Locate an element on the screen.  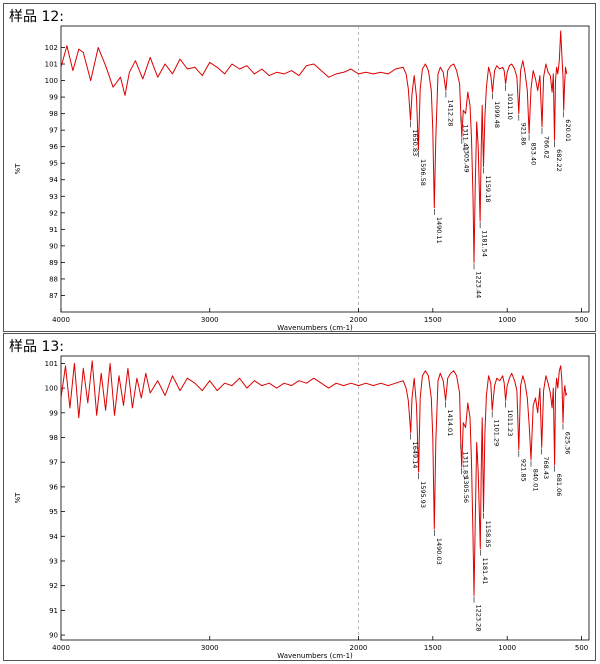
peak-label: 1223.44 is located at coordinates (479, 284).